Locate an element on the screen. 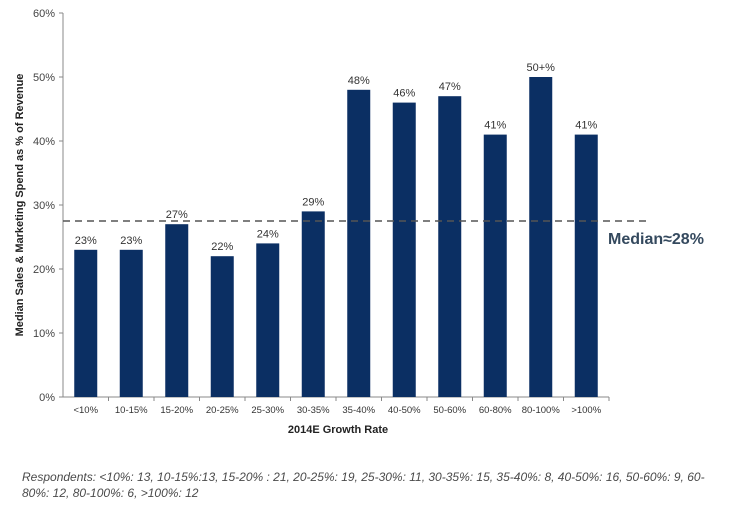  y-tick-label: 40% is located at coordinates (44, 142).